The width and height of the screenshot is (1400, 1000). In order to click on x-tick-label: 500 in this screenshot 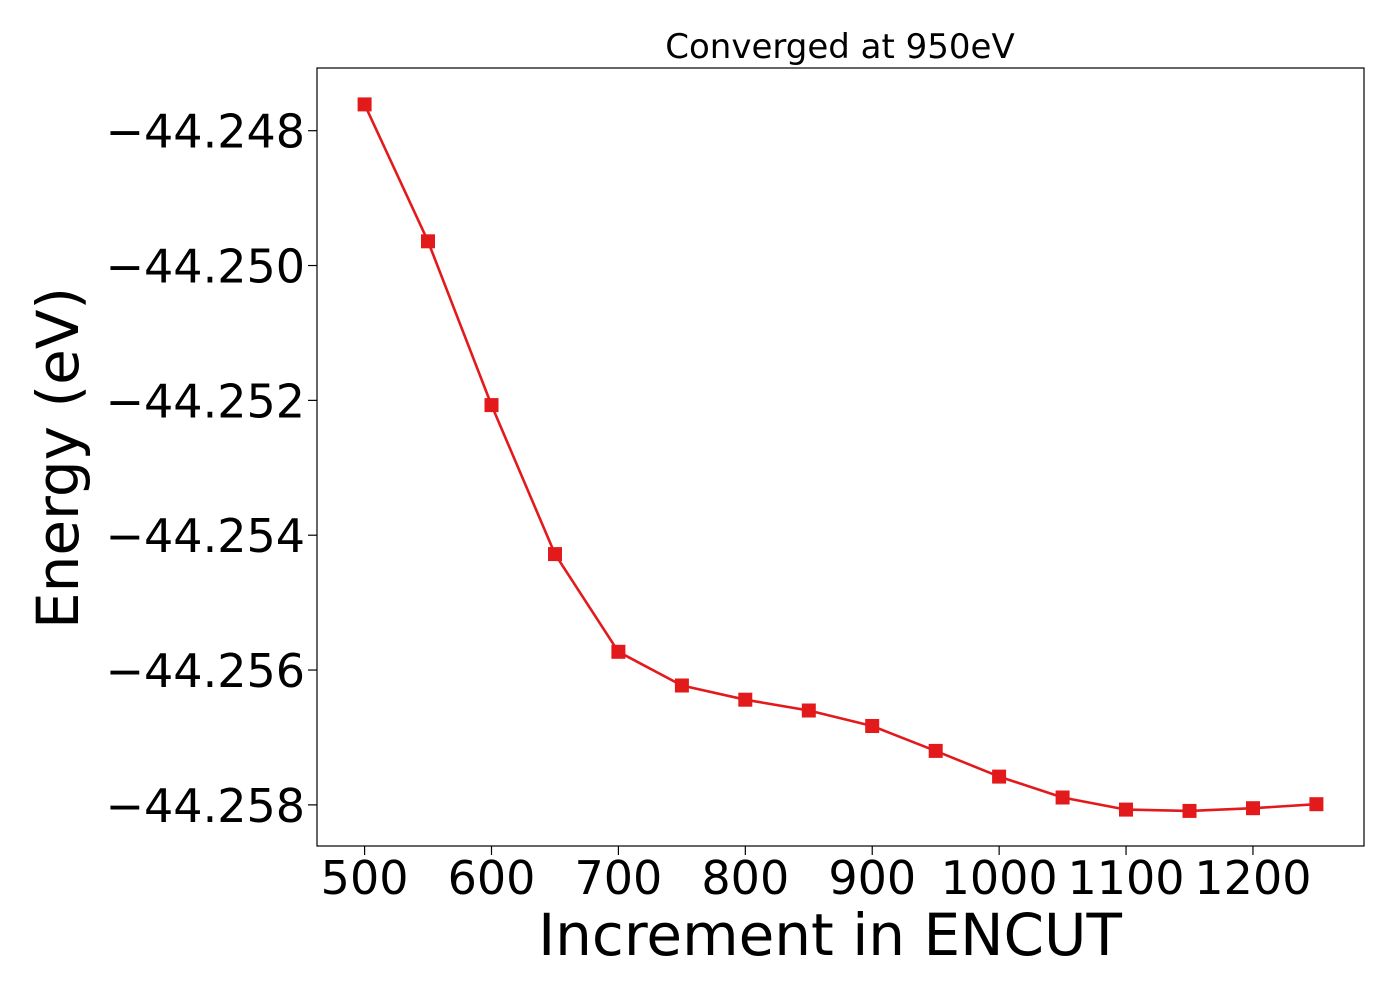, I will do `click(365, 878)`.